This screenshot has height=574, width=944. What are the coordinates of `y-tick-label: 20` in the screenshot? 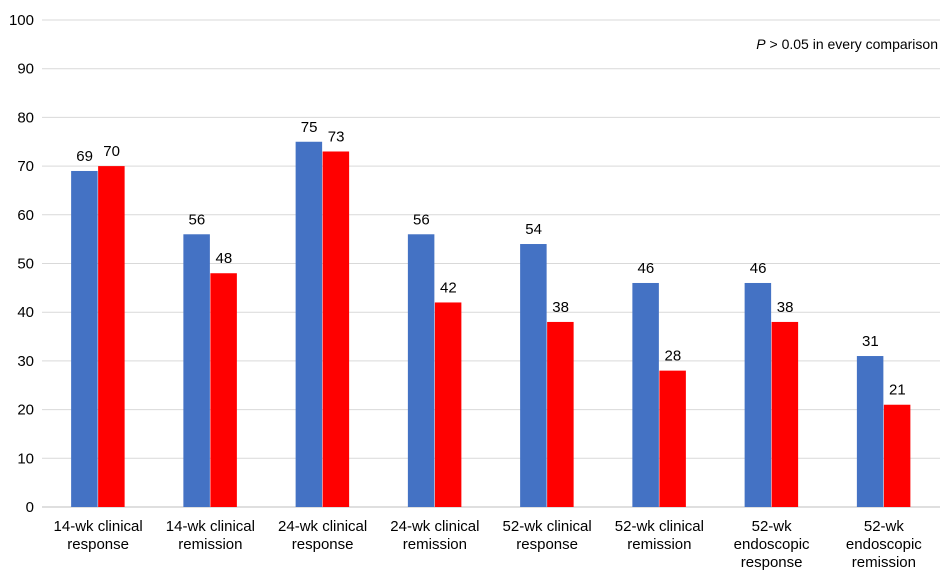 It's located at (25, 410).